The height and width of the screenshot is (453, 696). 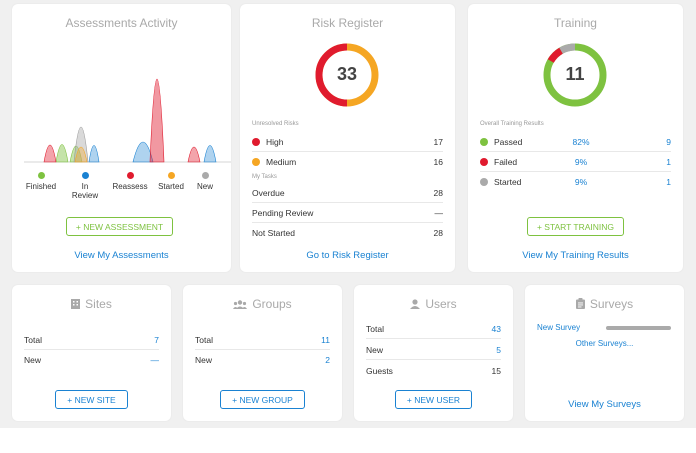 I want to click on legend-in-review: In Review, so click(x=85, y=186).